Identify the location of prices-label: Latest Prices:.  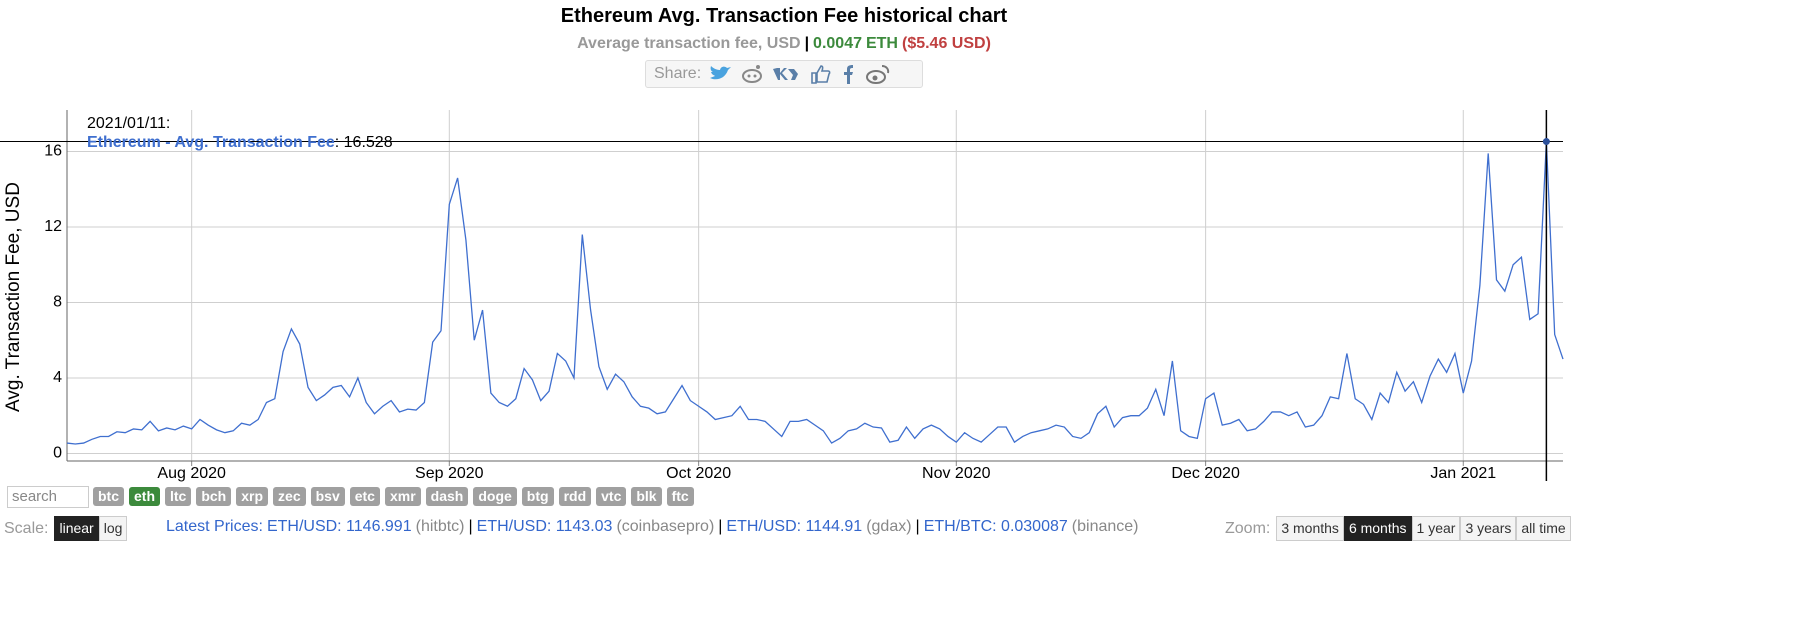
(214, 526).